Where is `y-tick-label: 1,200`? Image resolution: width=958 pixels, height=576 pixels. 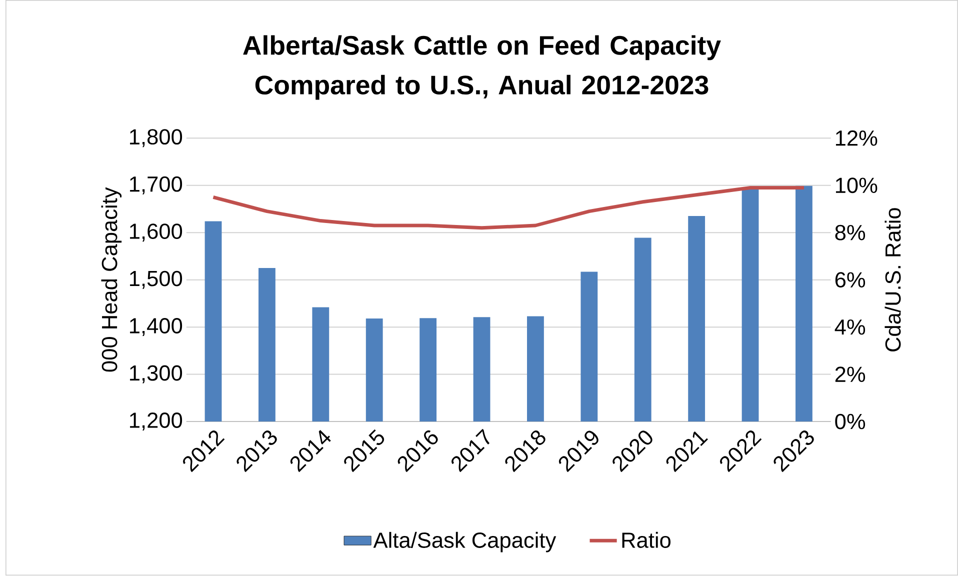 y-tick-label: 1,200 is located at coordinates (156, 421).